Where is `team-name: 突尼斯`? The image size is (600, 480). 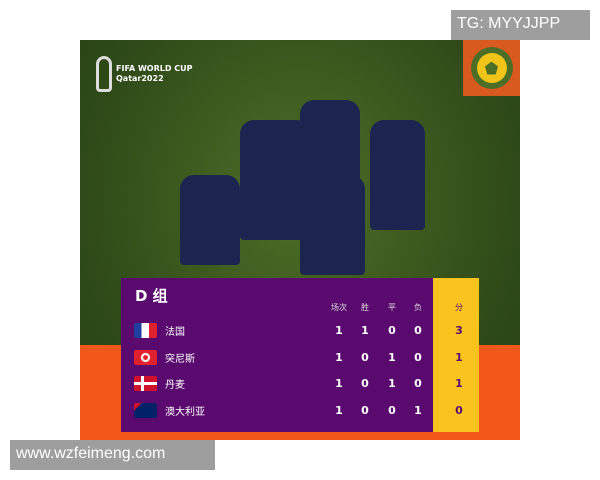
team-name: 突尼斯 is located at coordinates (180, 359).